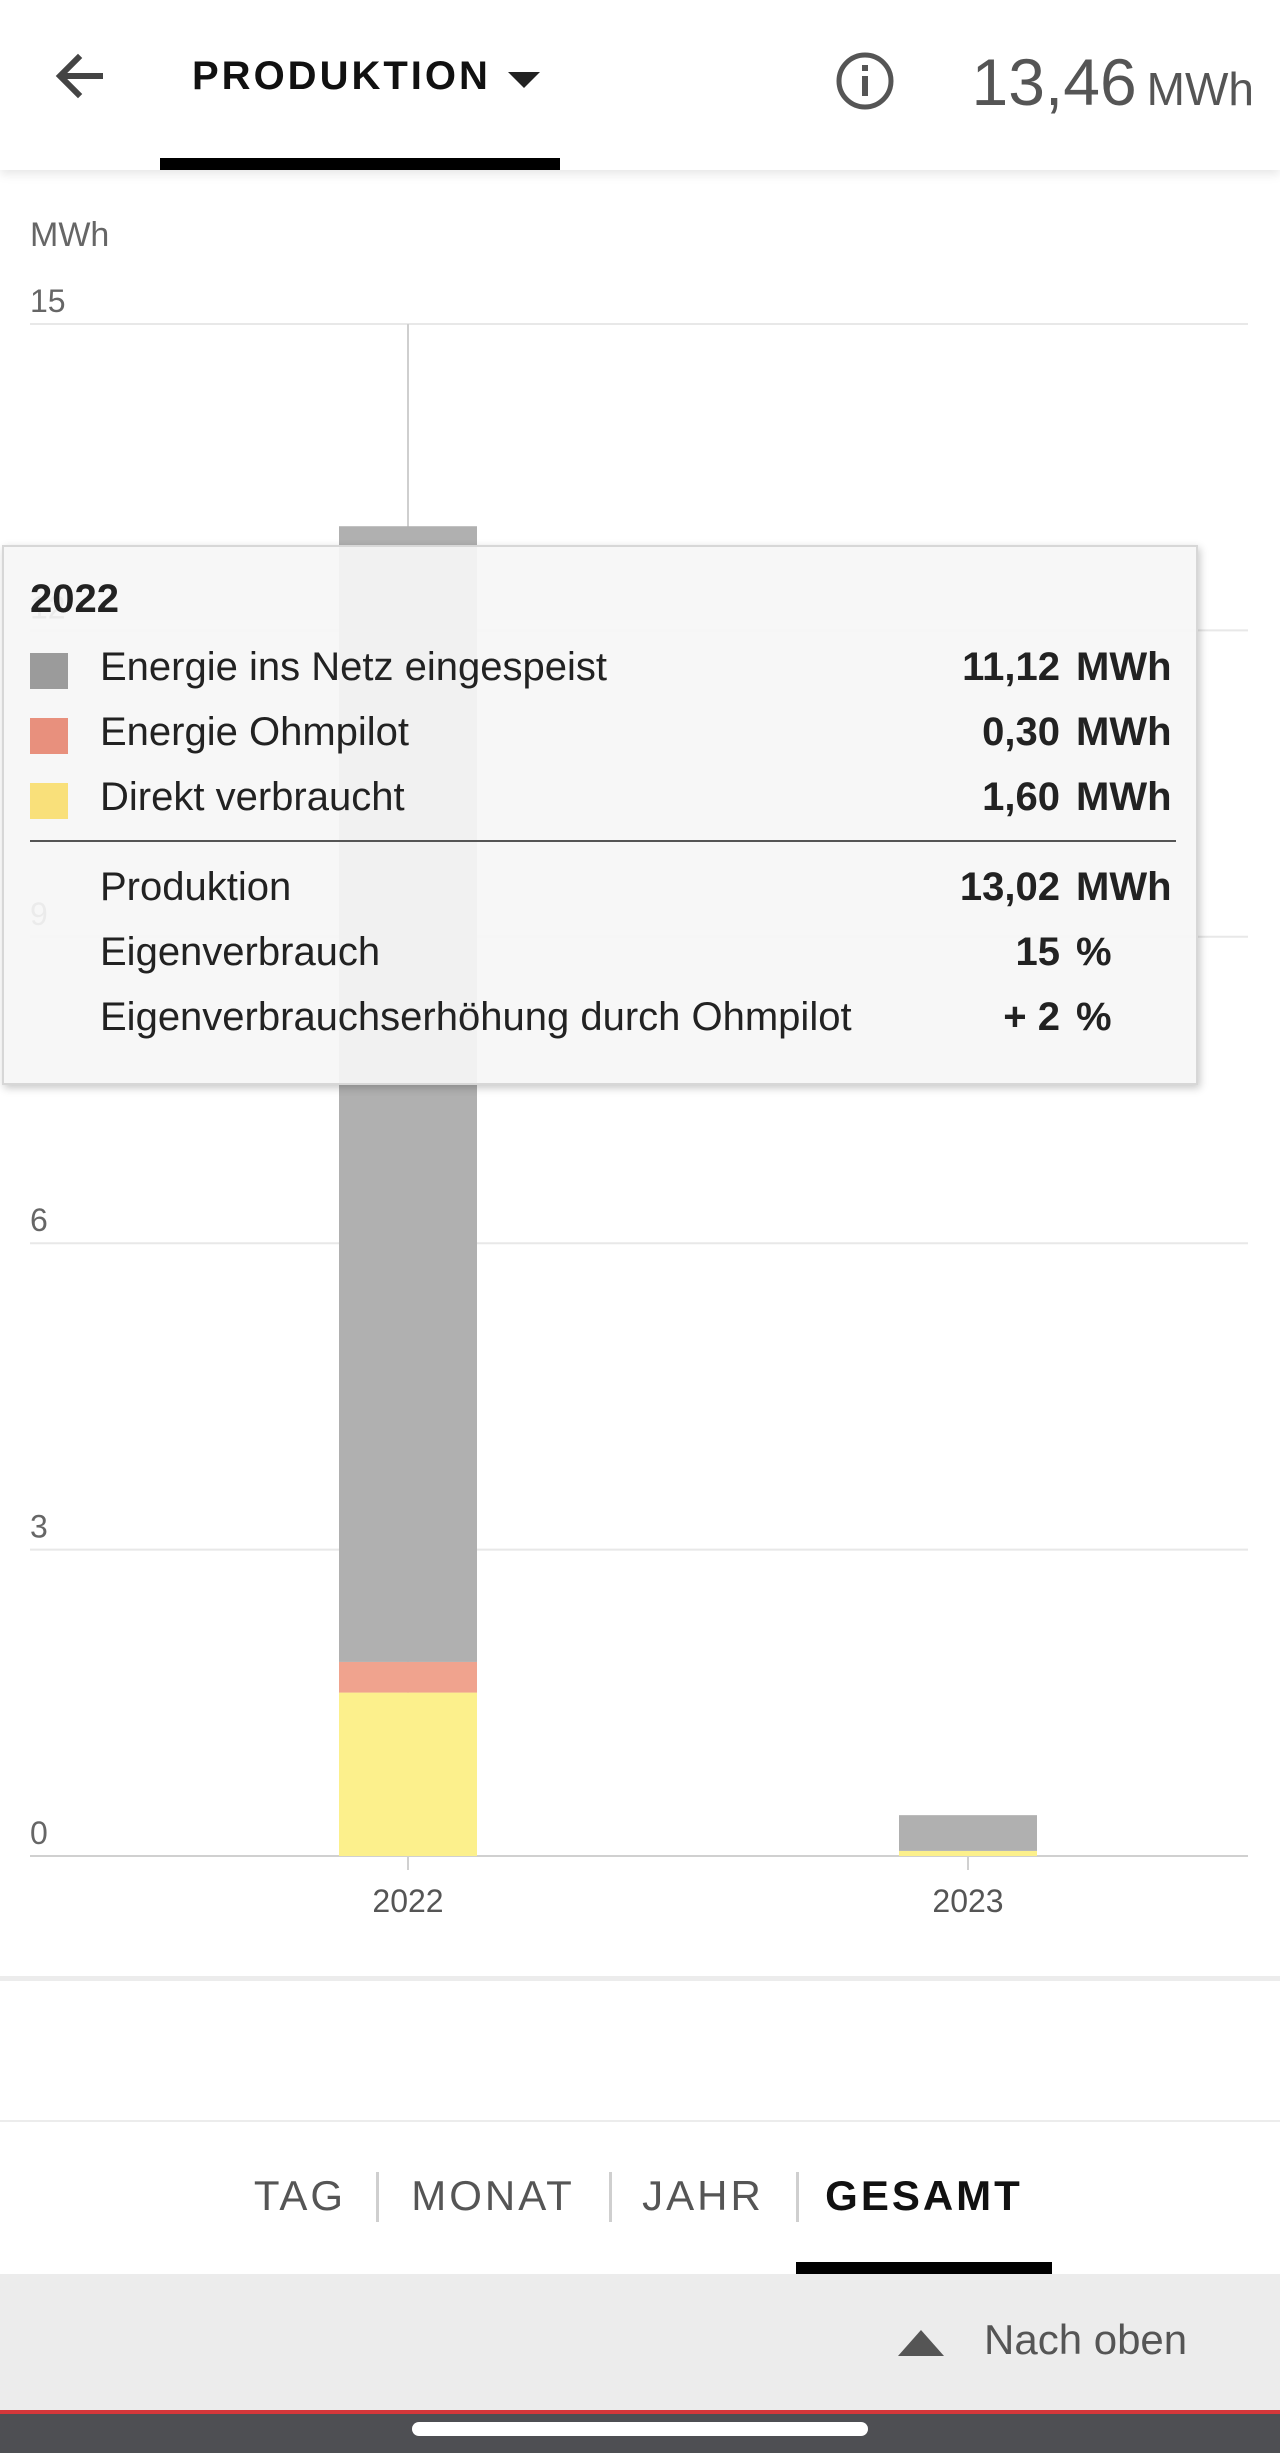 The width and height of the screenshot is (1280, 2453). I want to click on tab-tag: TAG, so click(300, 2195).